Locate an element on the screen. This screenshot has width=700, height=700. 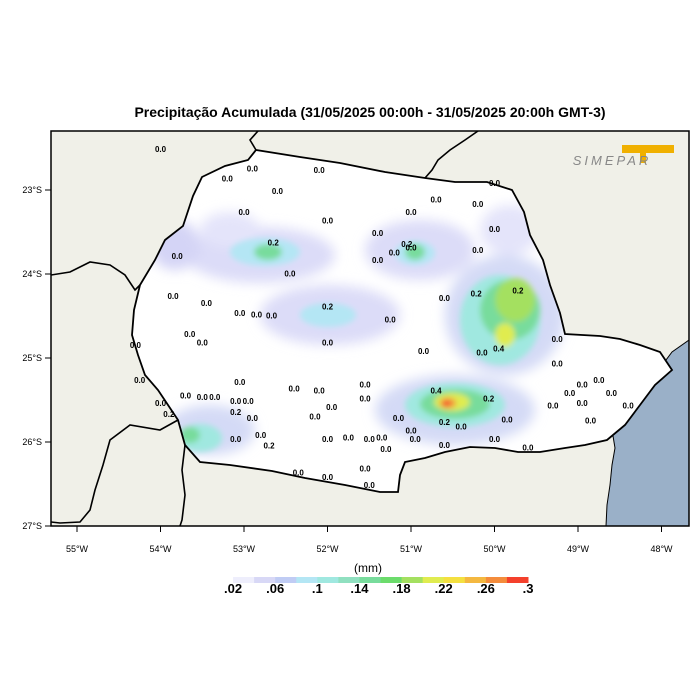
lon-tick-label: 50°W is located at coordinates (494, 549).